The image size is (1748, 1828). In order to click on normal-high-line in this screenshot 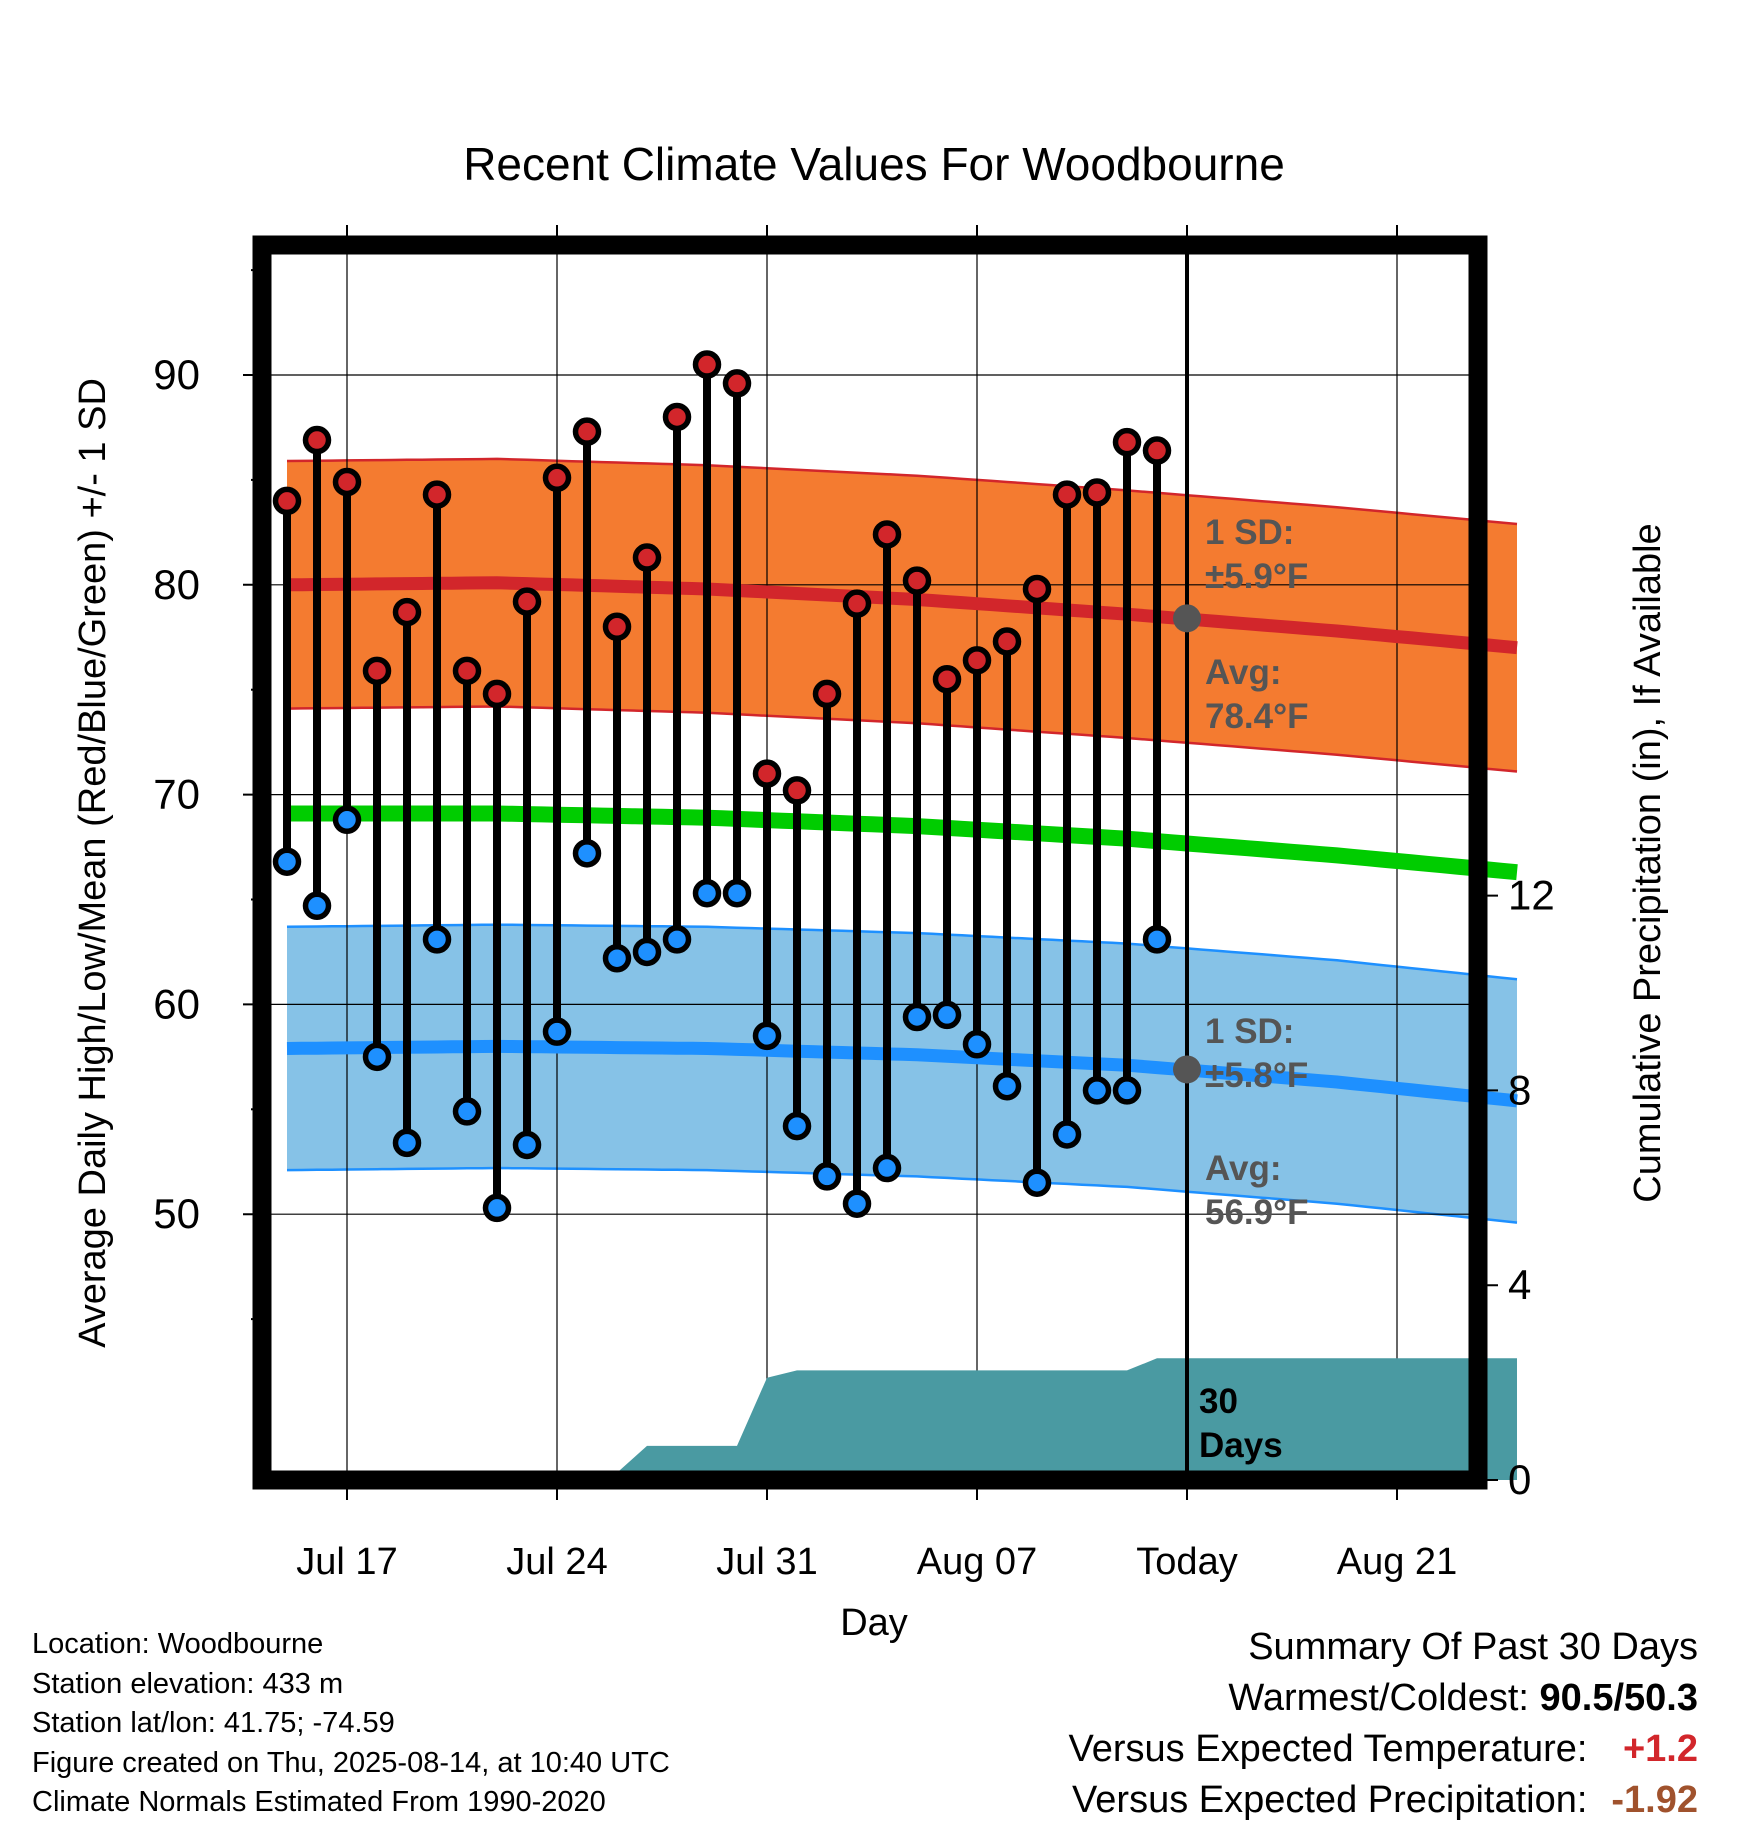, I will do `click(902, 615)`.